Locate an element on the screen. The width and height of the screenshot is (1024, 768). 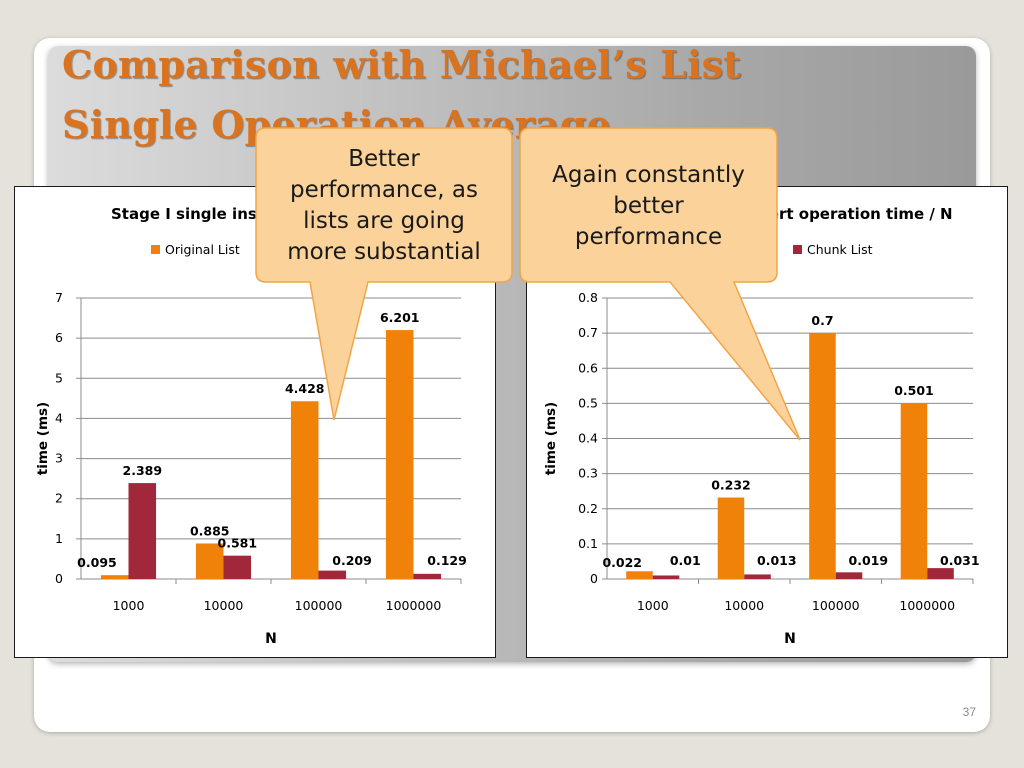
y-tick-label: 0.3 is located at coordinates (588, 473).